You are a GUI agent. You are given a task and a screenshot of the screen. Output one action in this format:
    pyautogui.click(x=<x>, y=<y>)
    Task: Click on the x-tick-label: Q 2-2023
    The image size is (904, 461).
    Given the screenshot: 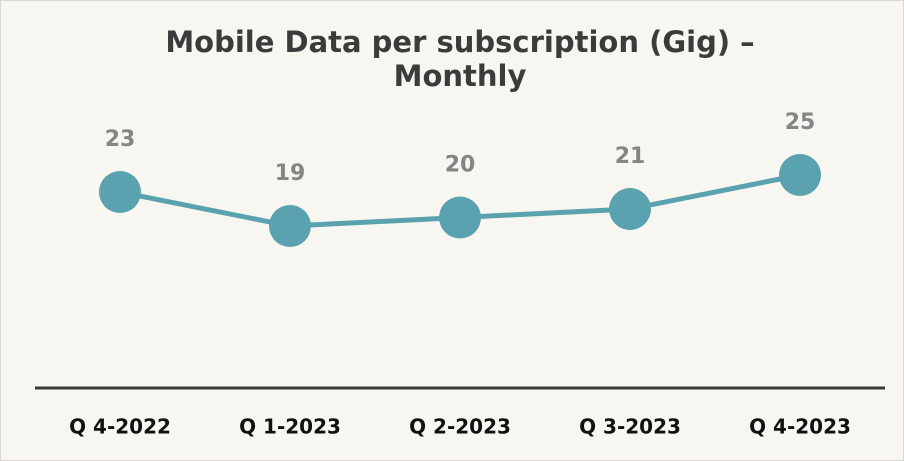 What is the action you would take?
    pyautogui.click(x=460, y=427)
    